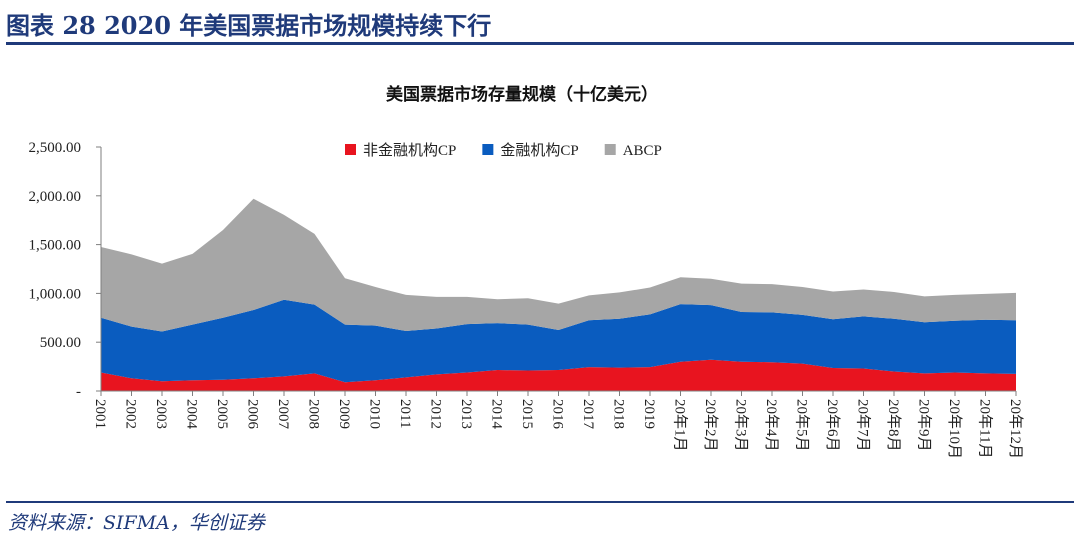 This screenshot has width=1080, height=542. Describe the element at coordinates (1015, 429) in the screenshot. I see `x-tick-label: 20年12月` at that location.